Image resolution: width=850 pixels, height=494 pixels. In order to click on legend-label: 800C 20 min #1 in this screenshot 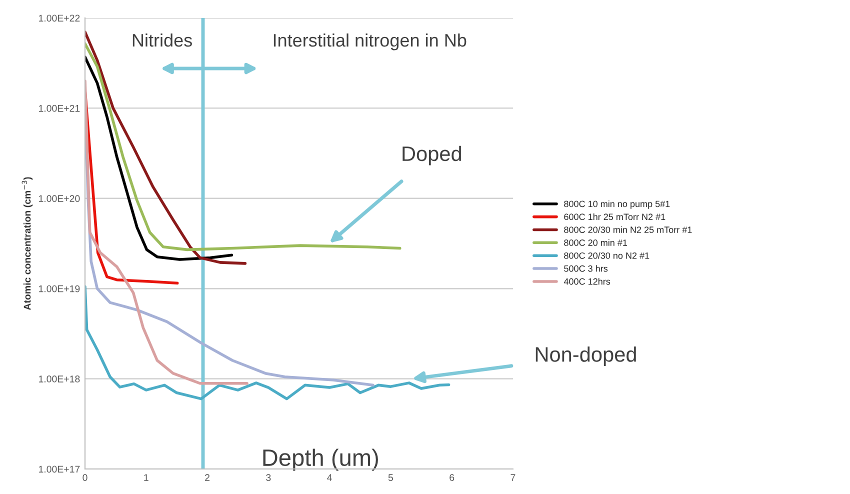, I will do `click(596, 242)`.